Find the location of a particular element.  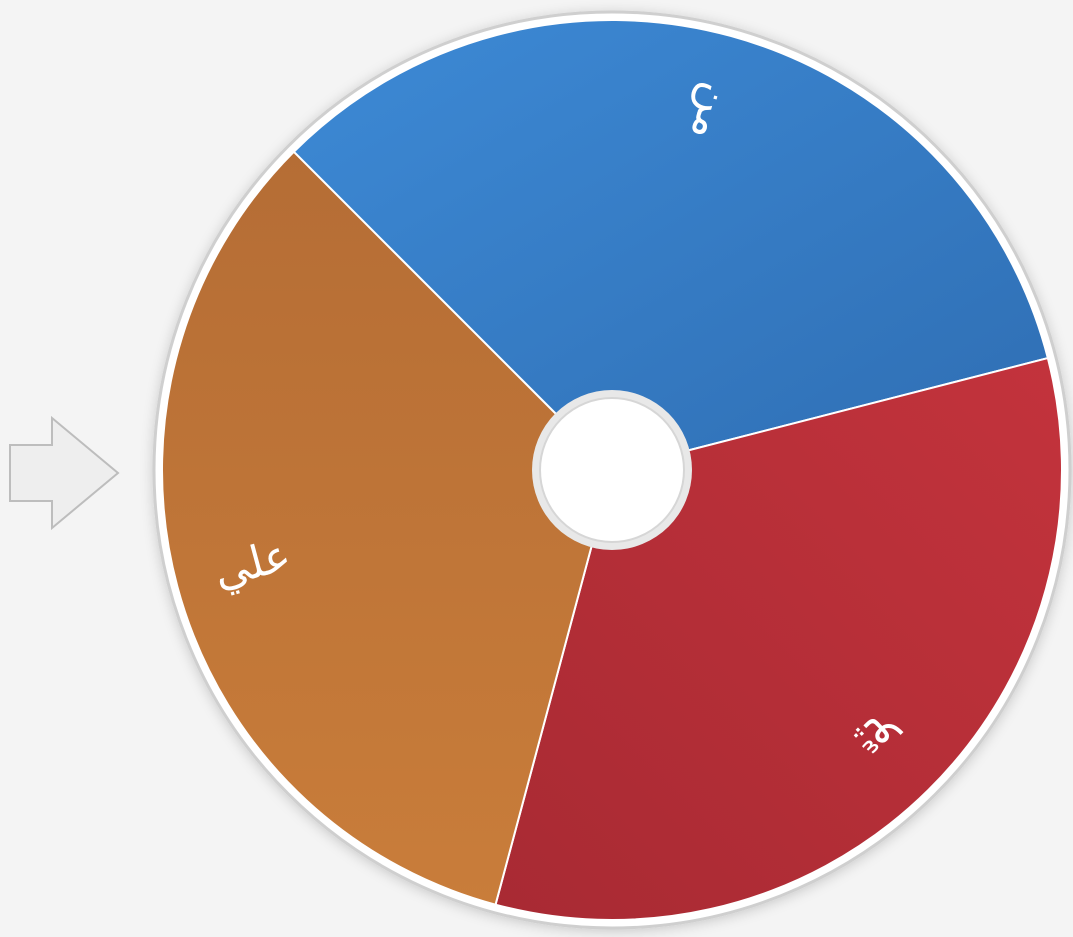

pointer-arrow is located at coordinates (64, 473).